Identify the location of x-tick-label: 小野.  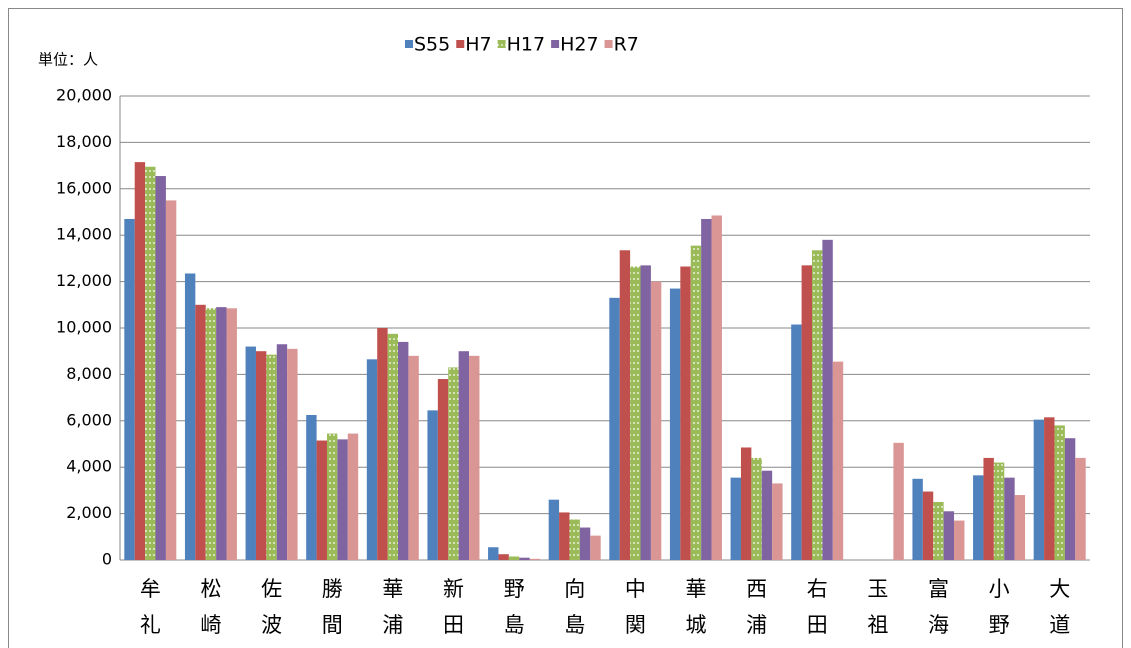
(999, 607).